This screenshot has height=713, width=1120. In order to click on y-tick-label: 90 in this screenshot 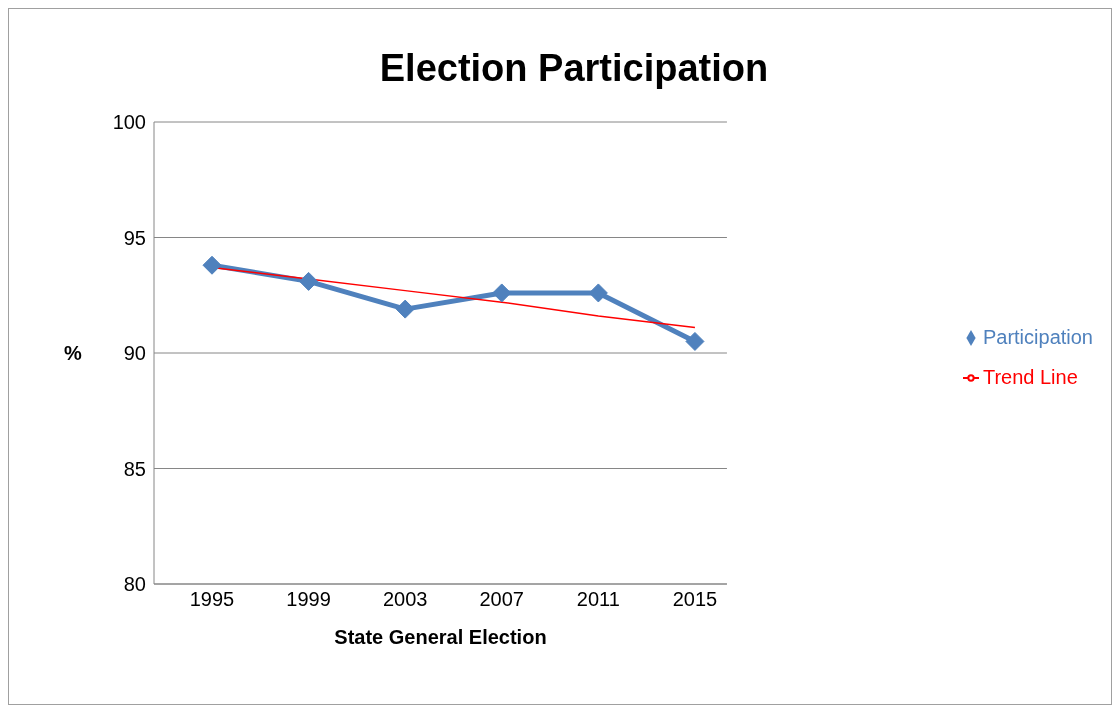, I will do `click(134, 353)`.